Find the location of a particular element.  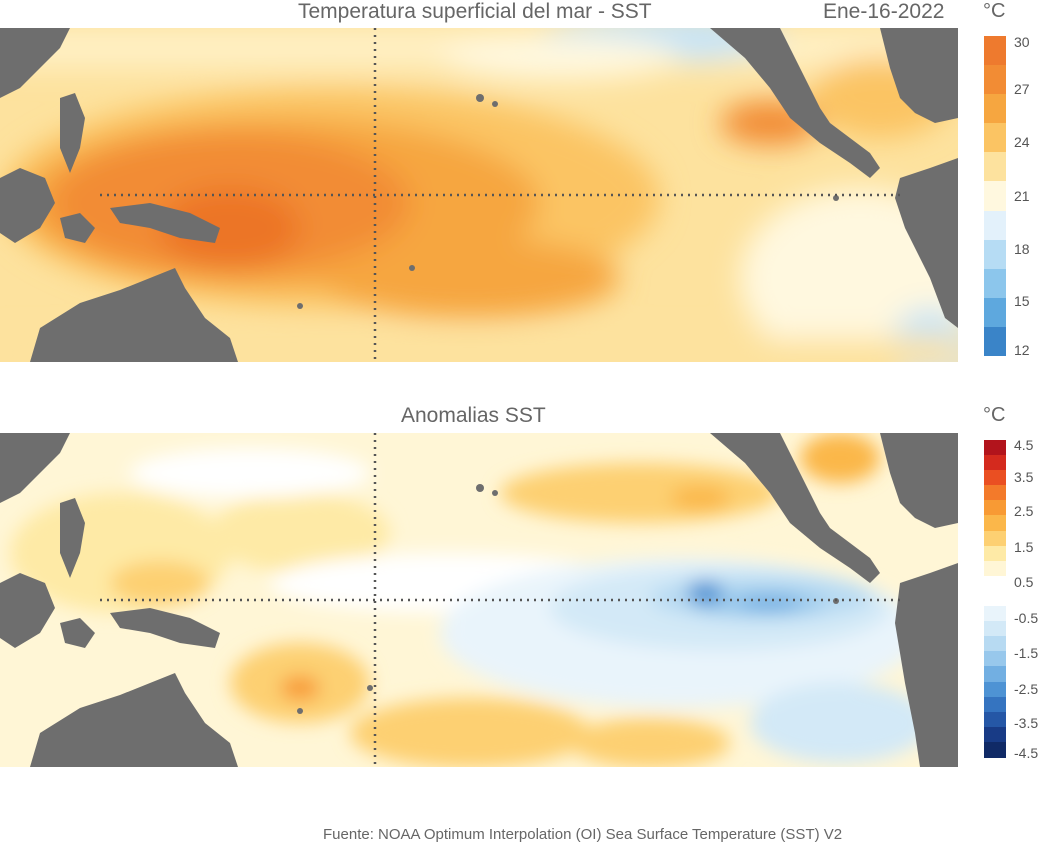

sst-colorbar-unit: °C is located at coordinates (994, 11).